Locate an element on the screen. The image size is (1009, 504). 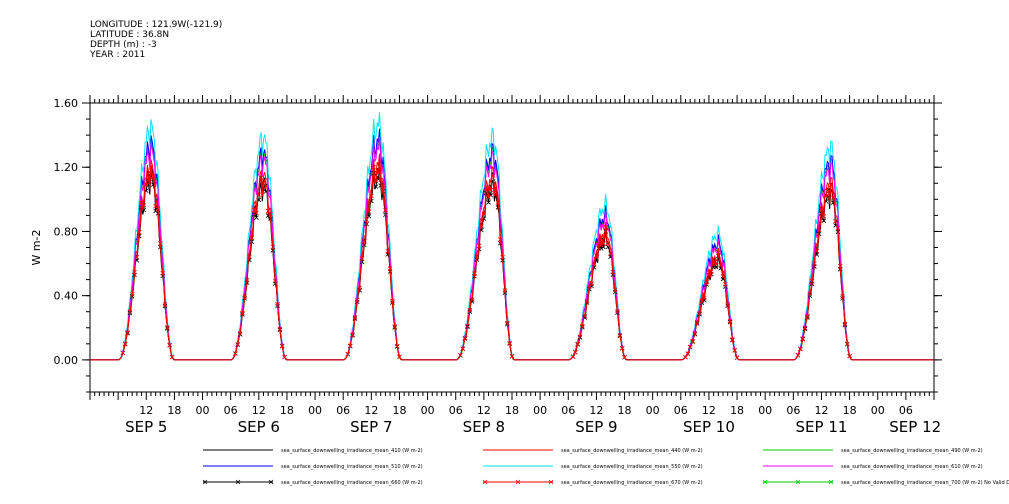
x-date-label: SEP 12 is located at coordinates (915, 427).